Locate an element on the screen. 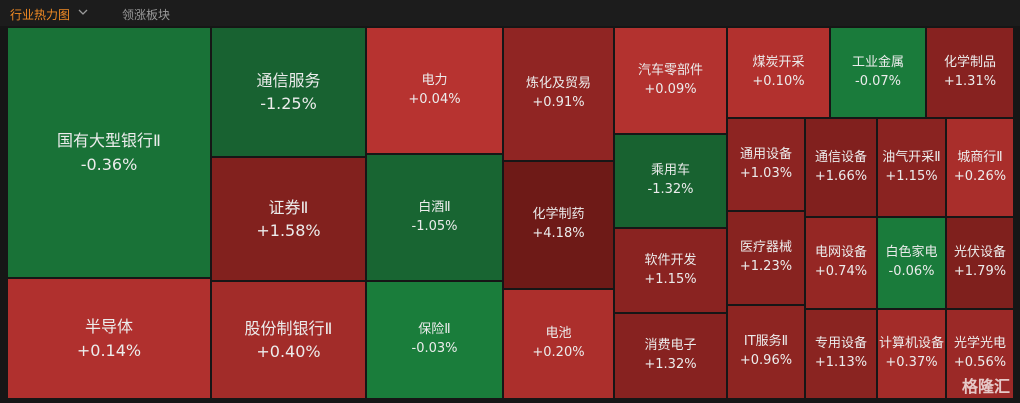  tile: 通信设备 +1.66% is located at coordinates (841, 167).